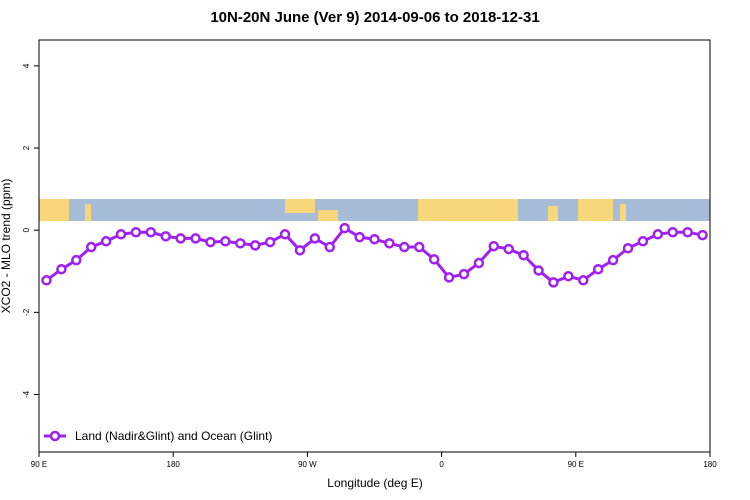 This screenshot has height=500, width=750. Describe the element at coordinates (173, 436) in the screenshot. I see `legend-label: Land (Nadir&Glint) and Ocean (Glint)` at that location.